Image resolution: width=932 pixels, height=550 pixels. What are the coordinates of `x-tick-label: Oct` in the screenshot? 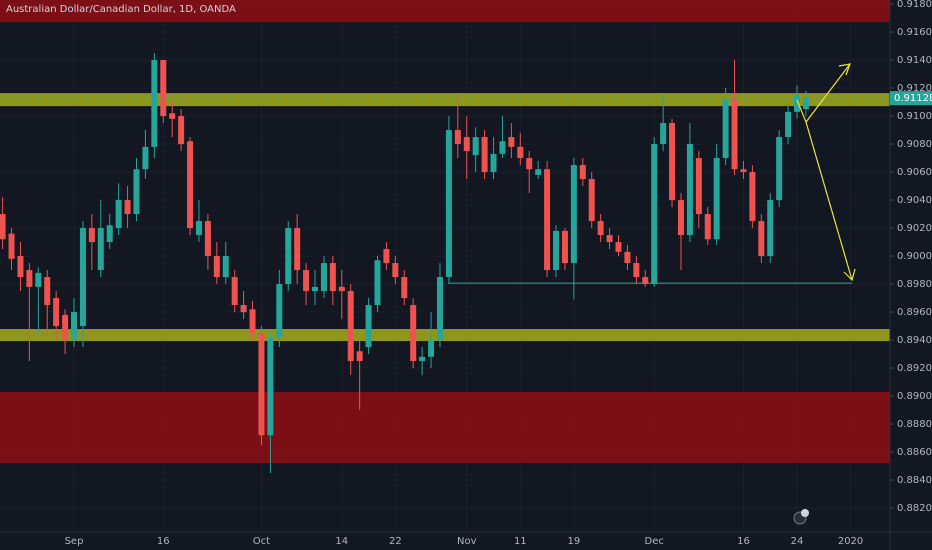 It's located at (261, 541).